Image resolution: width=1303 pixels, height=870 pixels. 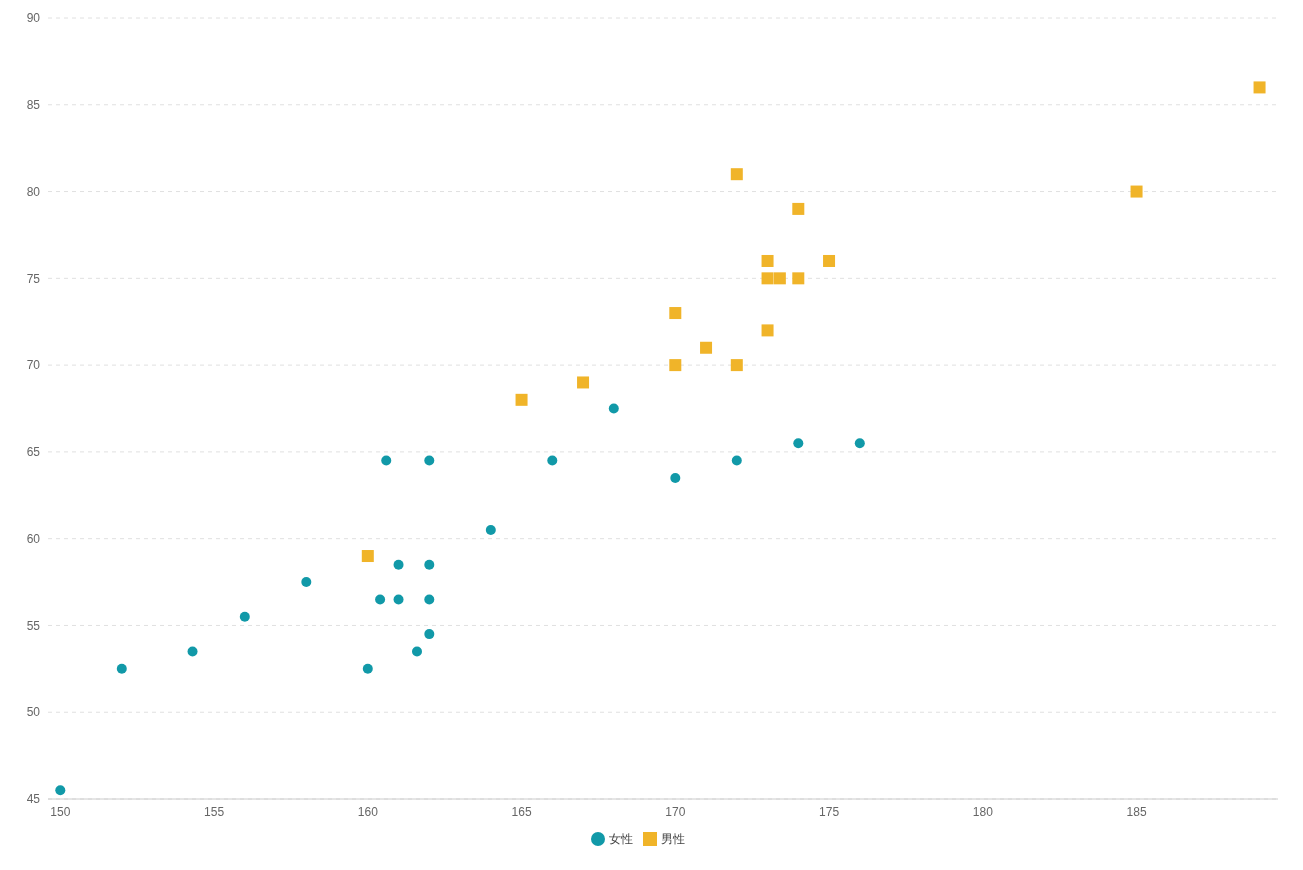 I want to click on y-tick-label: 55, so click(x=33, y=625).